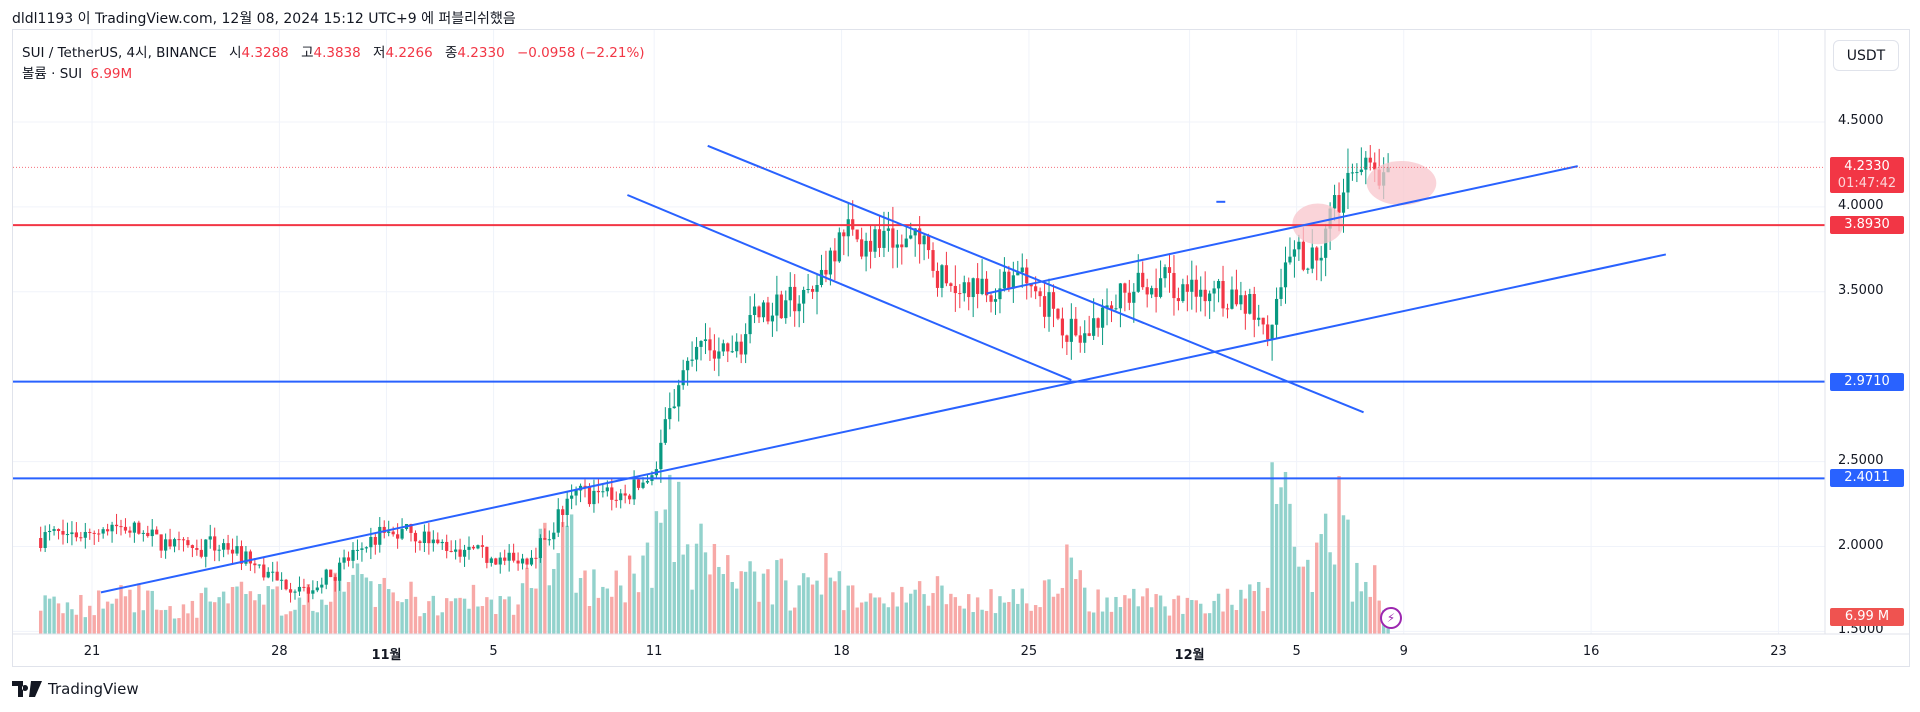 The height and width of the screenshot is (712, 1920). What do you see at coordinates (654, 651) in the screenshot?
I see `time-tick-label: 11` at bounding box center [654, 651].